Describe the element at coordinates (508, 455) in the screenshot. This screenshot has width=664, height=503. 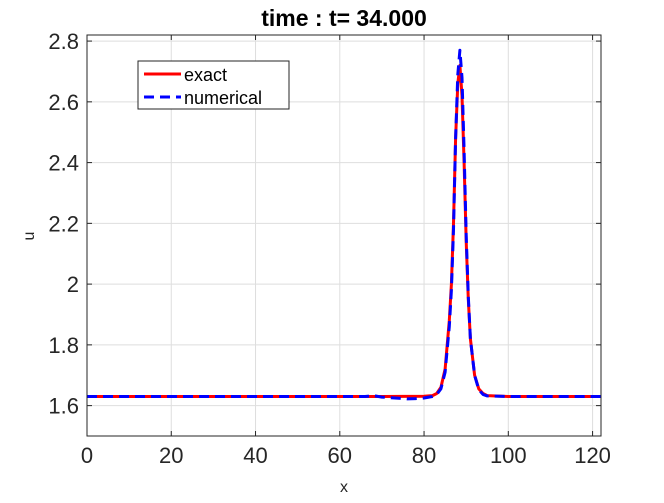
I see `x-tick-label: 100` at that location.